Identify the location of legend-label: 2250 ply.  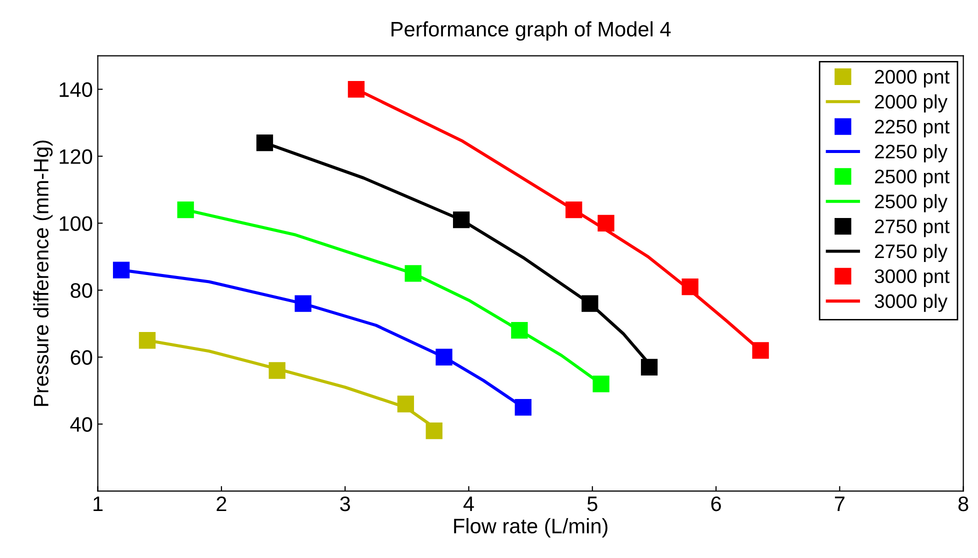
(911, 153).